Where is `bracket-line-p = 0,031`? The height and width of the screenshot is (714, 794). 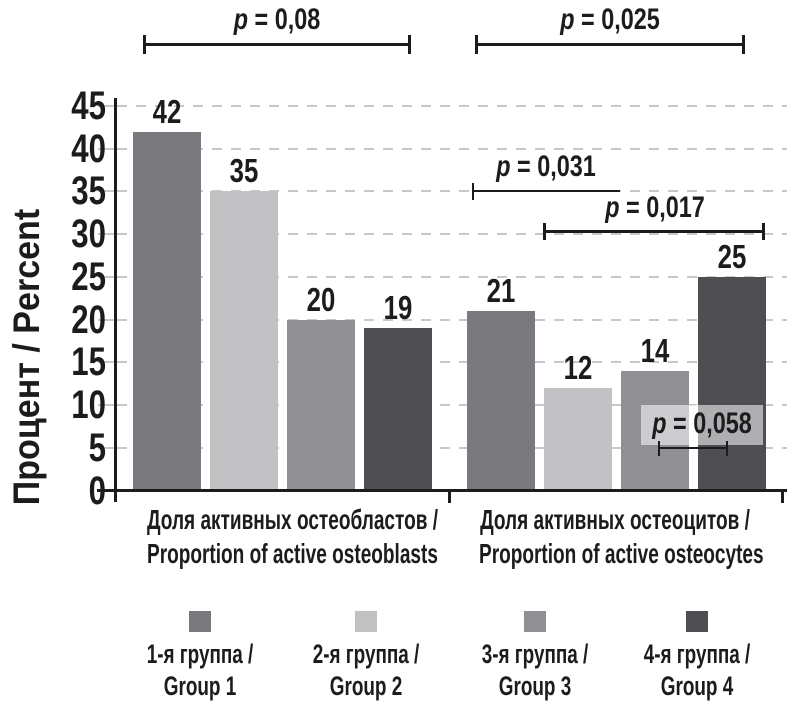
bracket-line-p = 0,031 is located at coordinates (546, 191).